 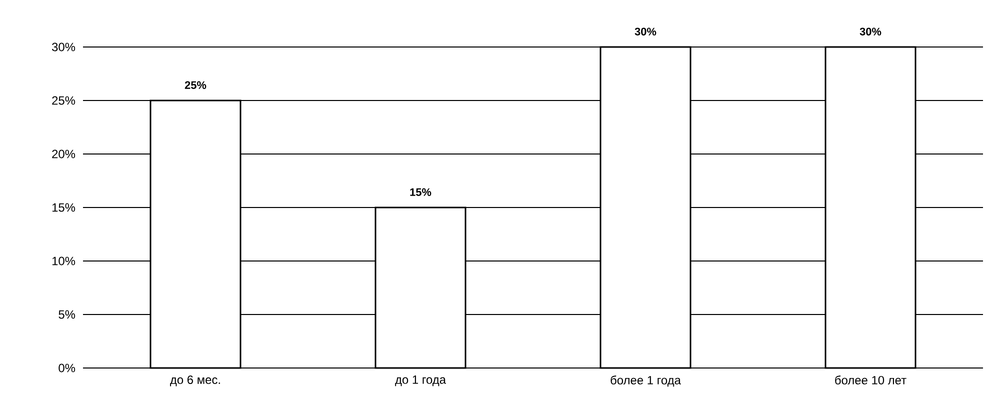 What do you see at coordinates (67, 368) in the screenshot?
I see `y-tick-label: 0%` at bounding box center [67, 368].